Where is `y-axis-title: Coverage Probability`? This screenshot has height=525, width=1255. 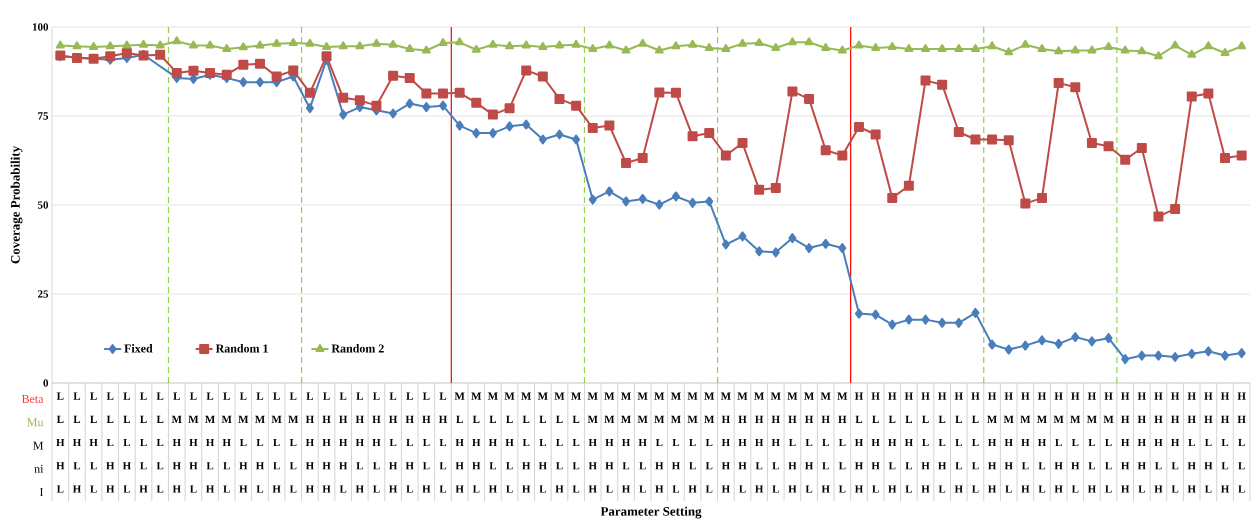 y-axis-title: Coverage Probability is located at coordinates (16, 205).